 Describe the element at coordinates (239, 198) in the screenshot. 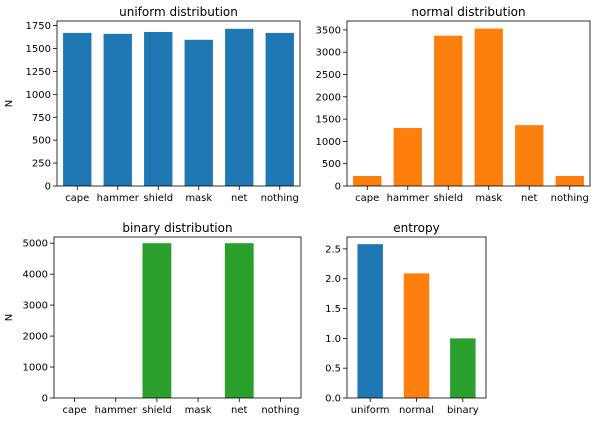

I see `chart-0-xtick-label: net` at that location.